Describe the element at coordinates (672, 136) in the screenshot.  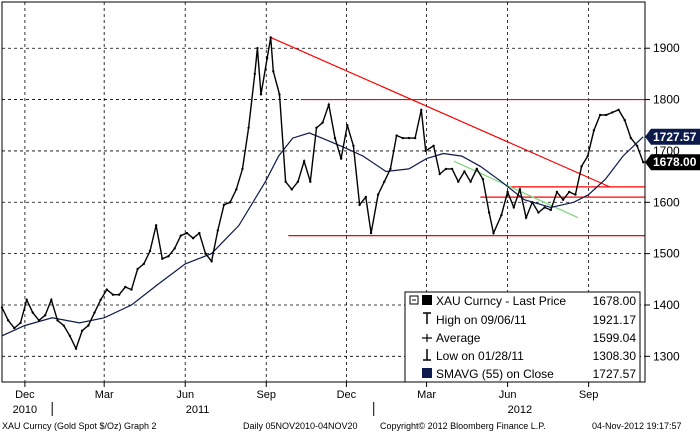
I see `price-tag-box` at that location.